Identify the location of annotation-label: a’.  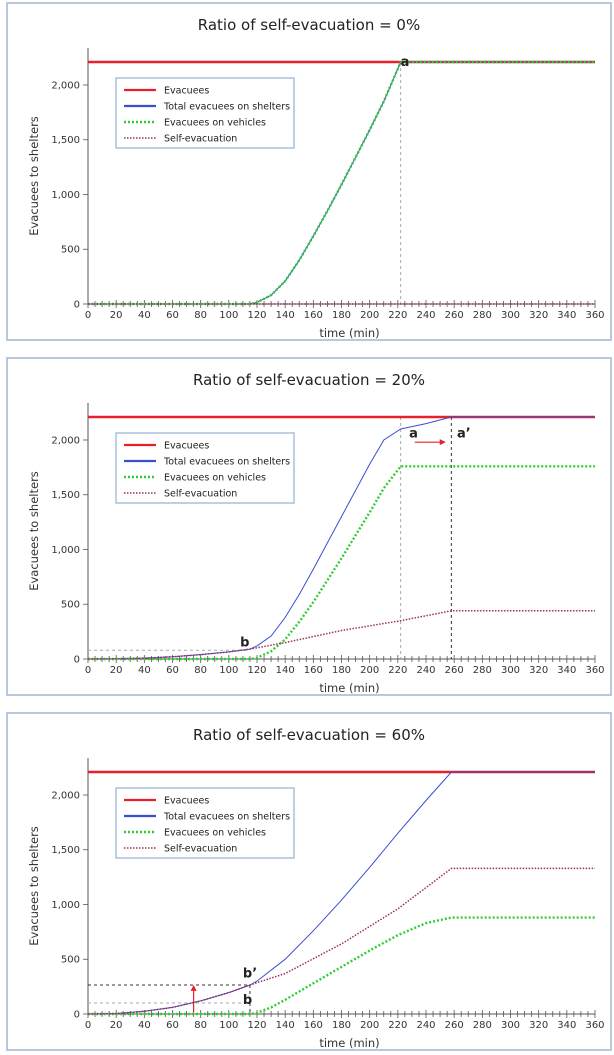
(464, 433).